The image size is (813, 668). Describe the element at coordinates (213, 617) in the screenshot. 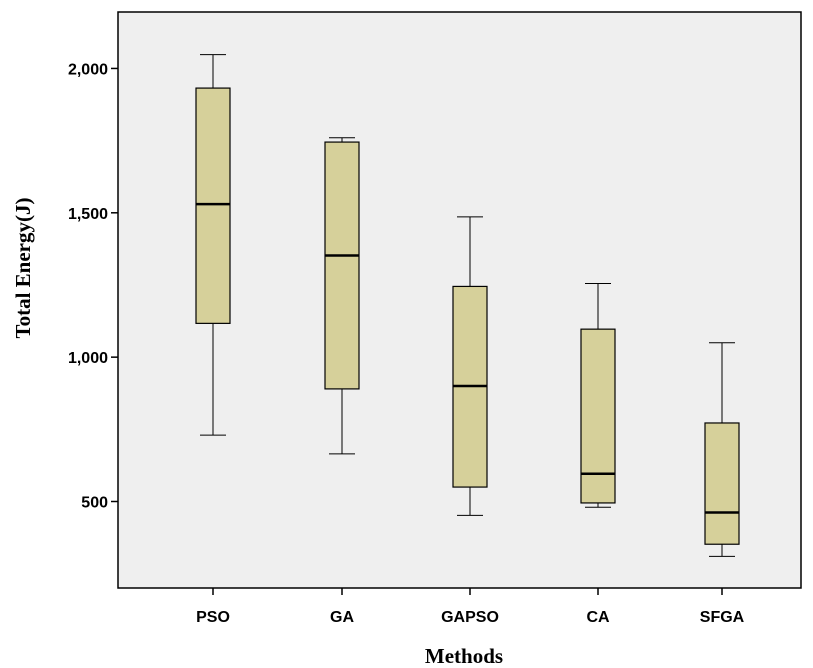

I see `x-tick-label: PSO` at that location.